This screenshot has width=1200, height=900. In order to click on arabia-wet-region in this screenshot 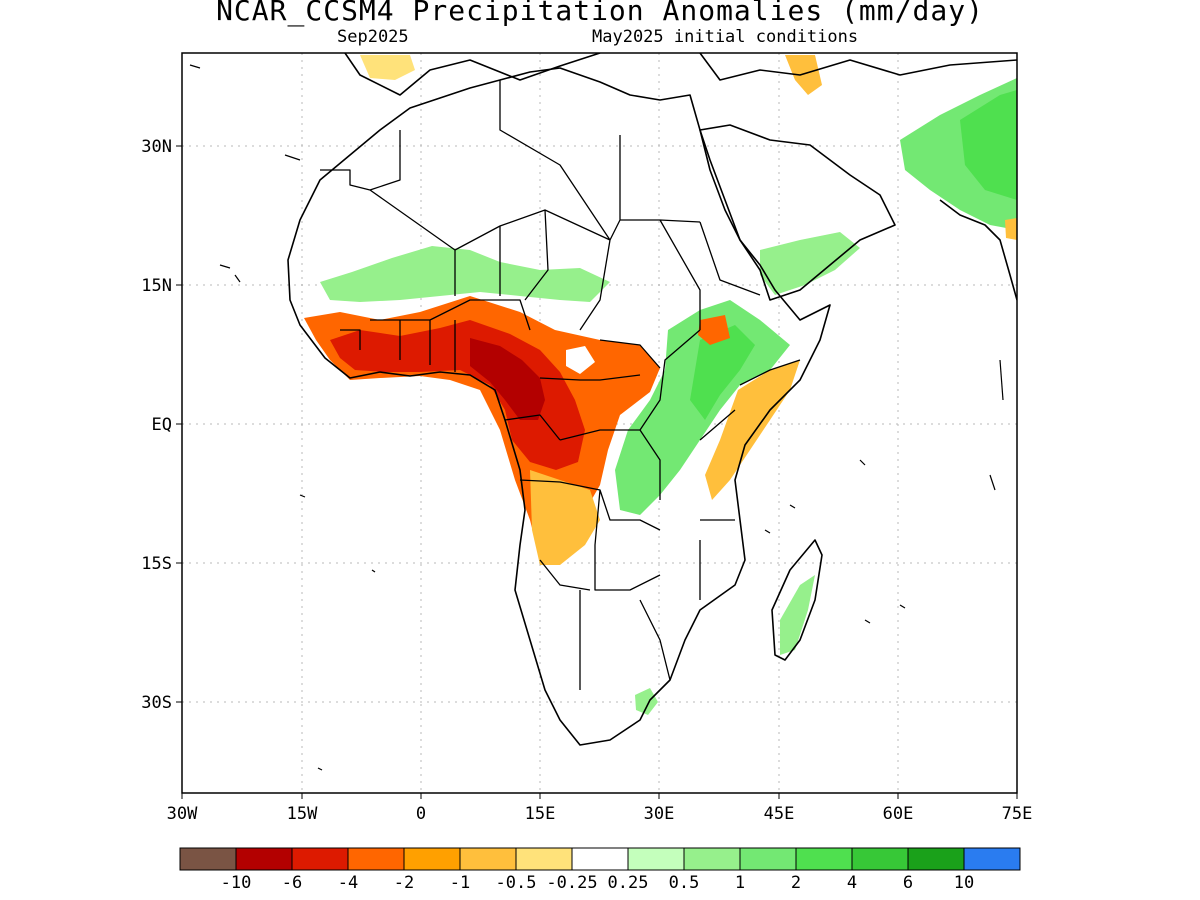, I will do `click(810, 263)`.